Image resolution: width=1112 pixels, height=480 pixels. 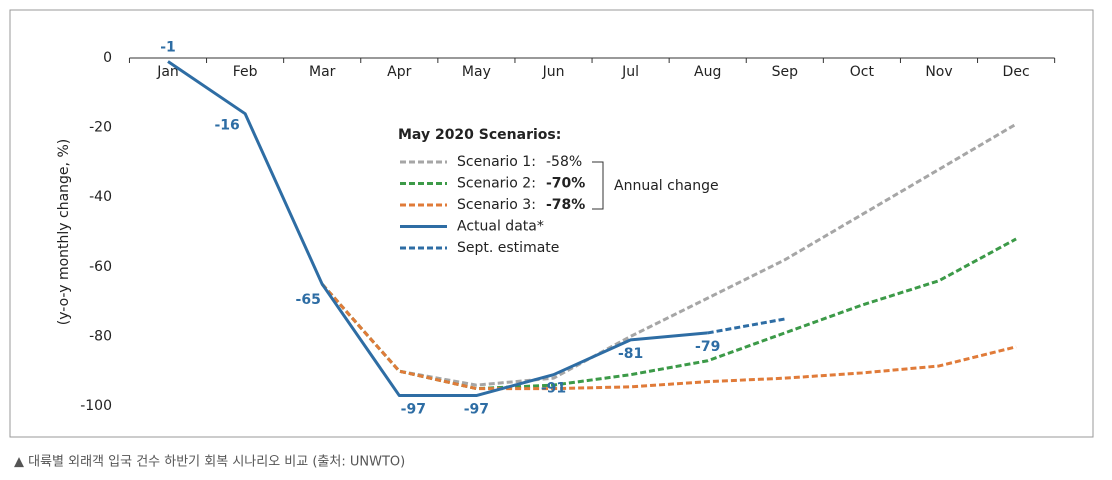 What do you see at coordinates (496, 162) in the screenshot?
I see `legend-label: Scenario 1:` at bounding box center [496, 162].